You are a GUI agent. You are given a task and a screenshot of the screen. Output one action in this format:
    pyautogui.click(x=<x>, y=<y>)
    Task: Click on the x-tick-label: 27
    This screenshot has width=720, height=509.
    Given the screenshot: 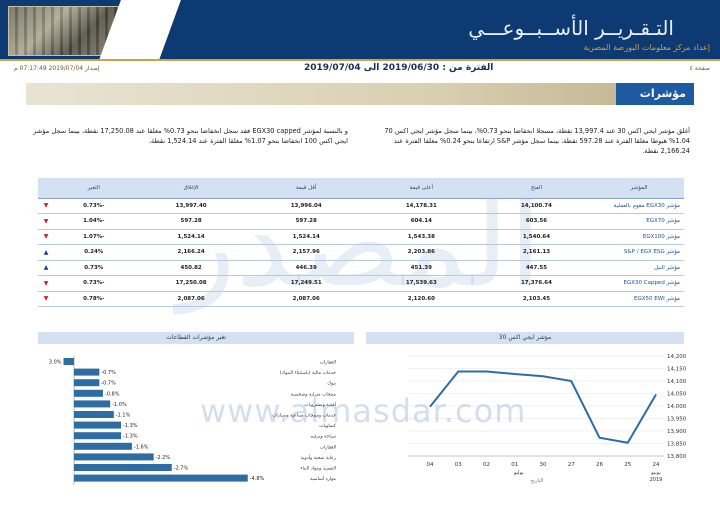 What is the action you would take?
    pyautogui.click(x=571, y=465)
    